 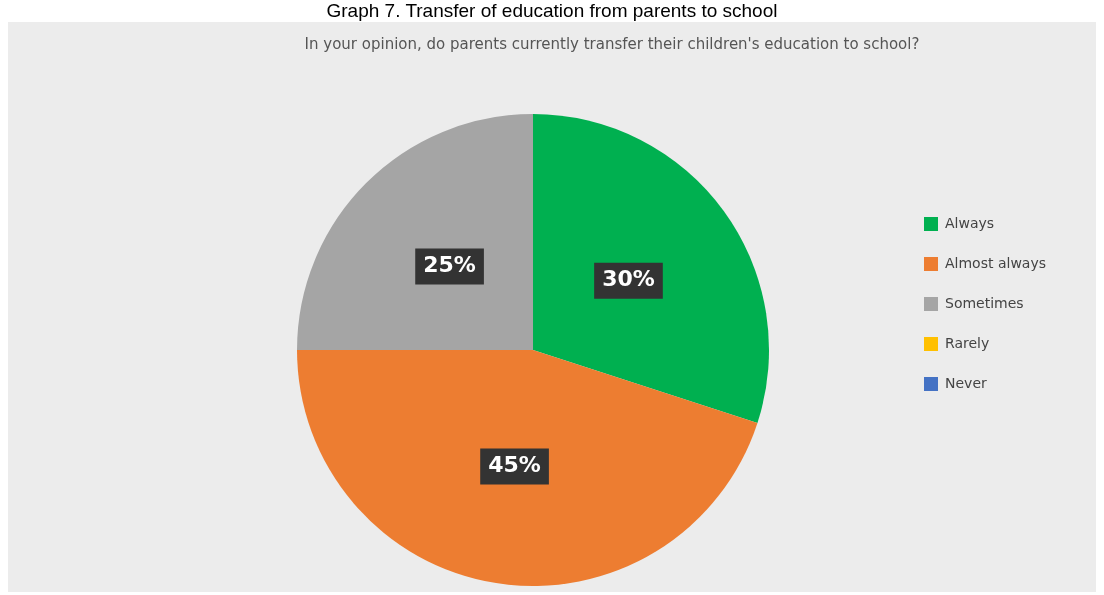 What do you see at coordinates (966, 382) in the screenshot?
I see `legend-label: Never` at bounding box center [966, 382].